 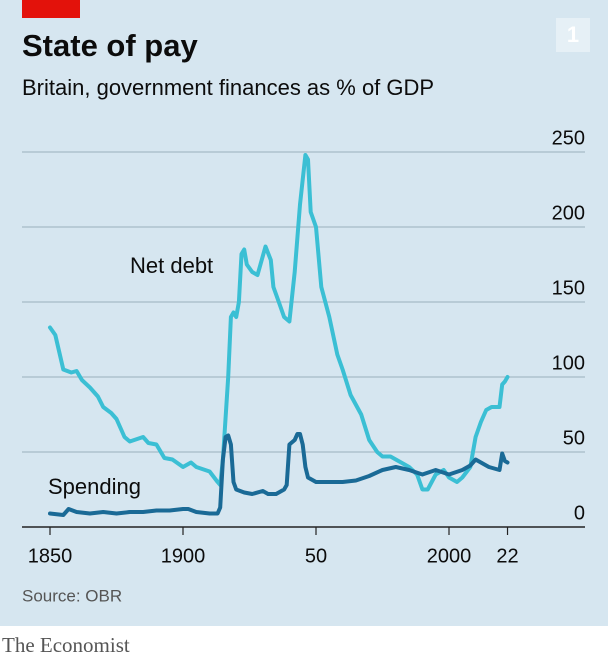 What do you see at coordinates (51, 9) in the screenshot?
I see `brand-tag` at bounding box center [51, 9].